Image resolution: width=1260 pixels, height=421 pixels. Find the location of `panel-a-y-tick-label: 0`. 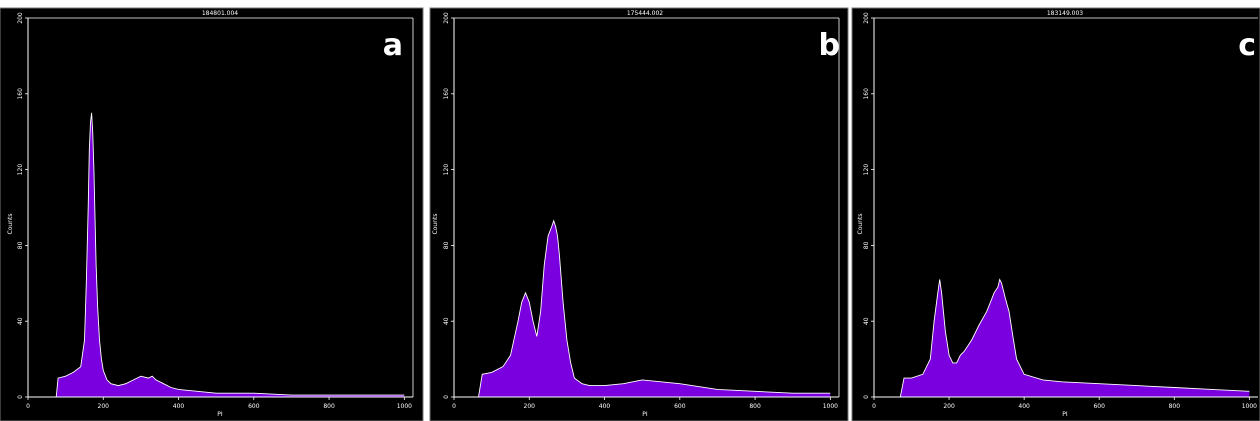

panel-a-y-tick-label: 0 is located at coordinates (20, 397).